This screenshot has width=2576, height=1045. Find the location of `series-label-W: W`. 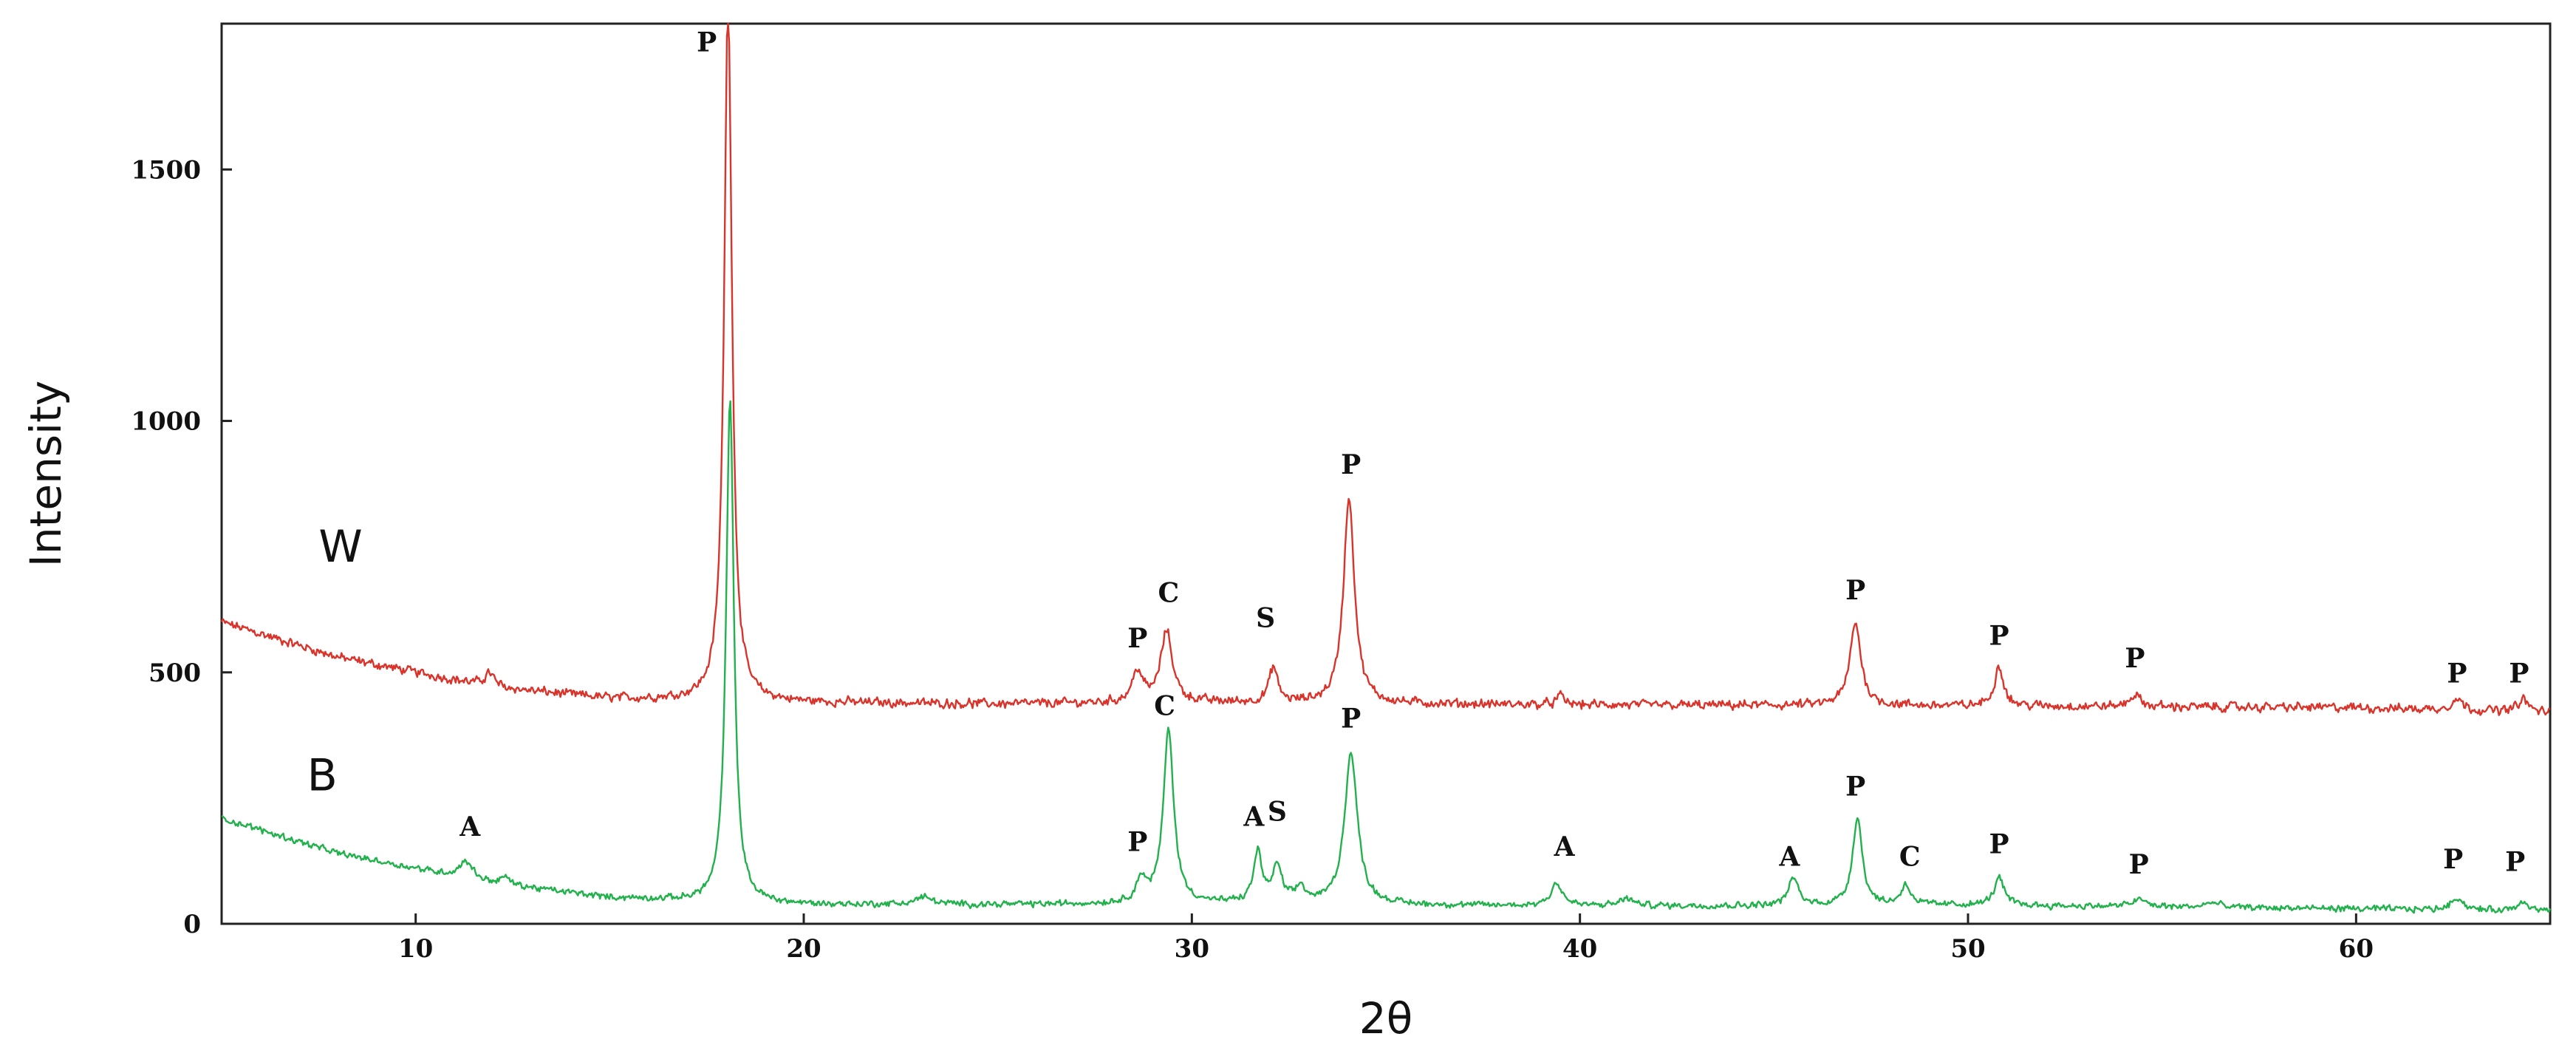

series-label-W: W is located at coordinates (340, 547).